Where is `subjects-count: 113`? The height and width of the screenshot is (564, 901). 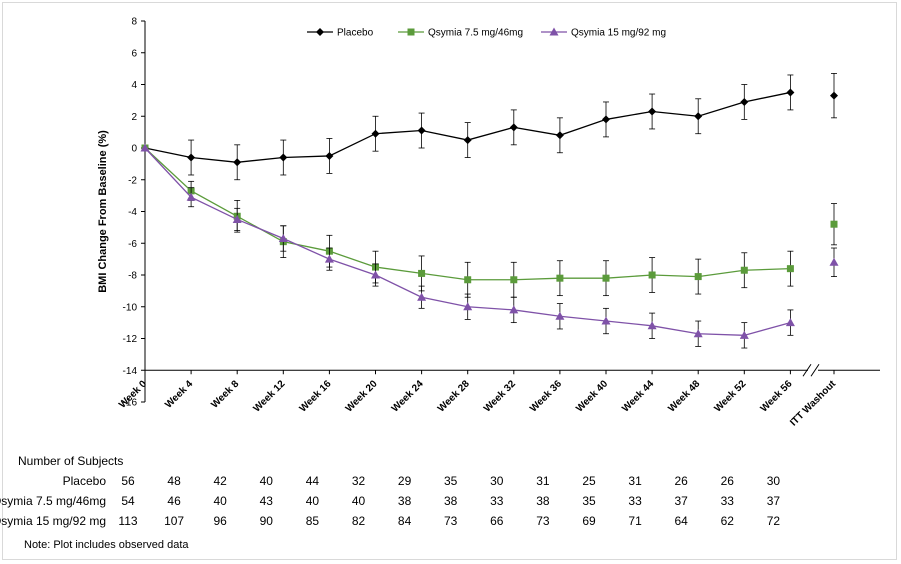 subjects-count: 113 is located at coordinates (128, 521).